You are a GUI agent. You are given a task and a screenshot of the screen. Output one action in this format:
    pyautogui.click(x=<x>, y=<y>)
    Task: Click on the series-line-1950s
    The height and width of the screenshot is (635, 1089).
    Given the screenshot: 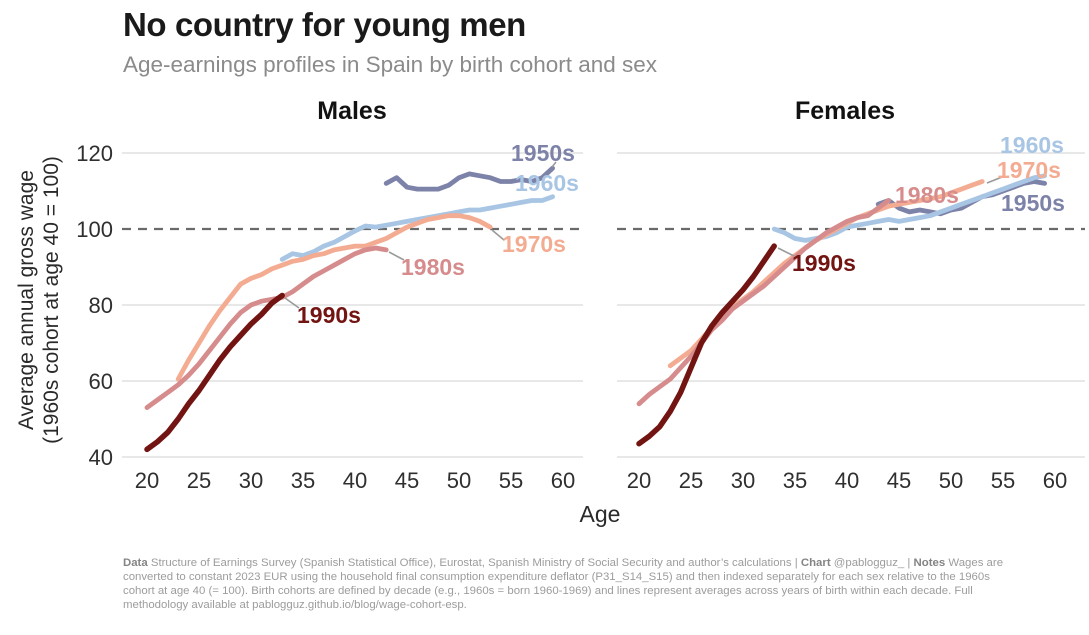 What is the action you would take?
    pyautogui.click(x=469, y=178)
    